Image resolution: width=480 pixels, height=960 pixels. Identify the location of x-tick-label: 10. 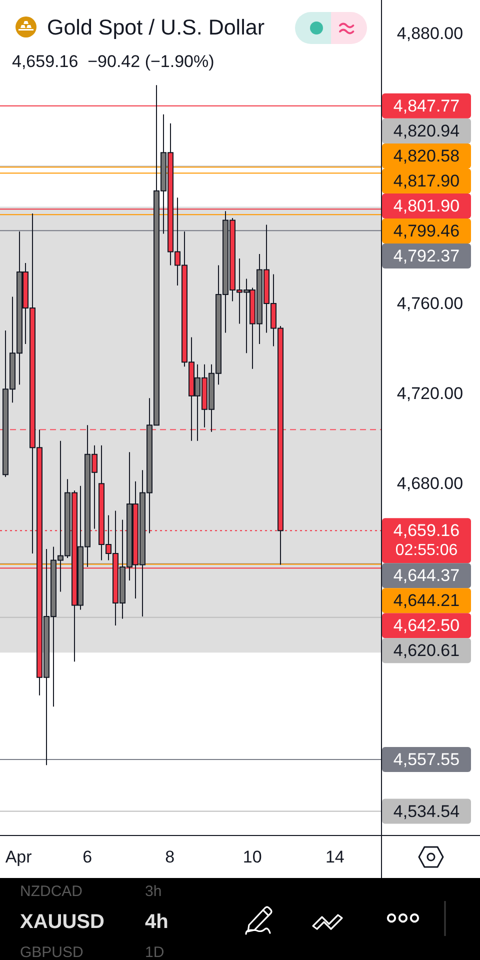
(252, 857).